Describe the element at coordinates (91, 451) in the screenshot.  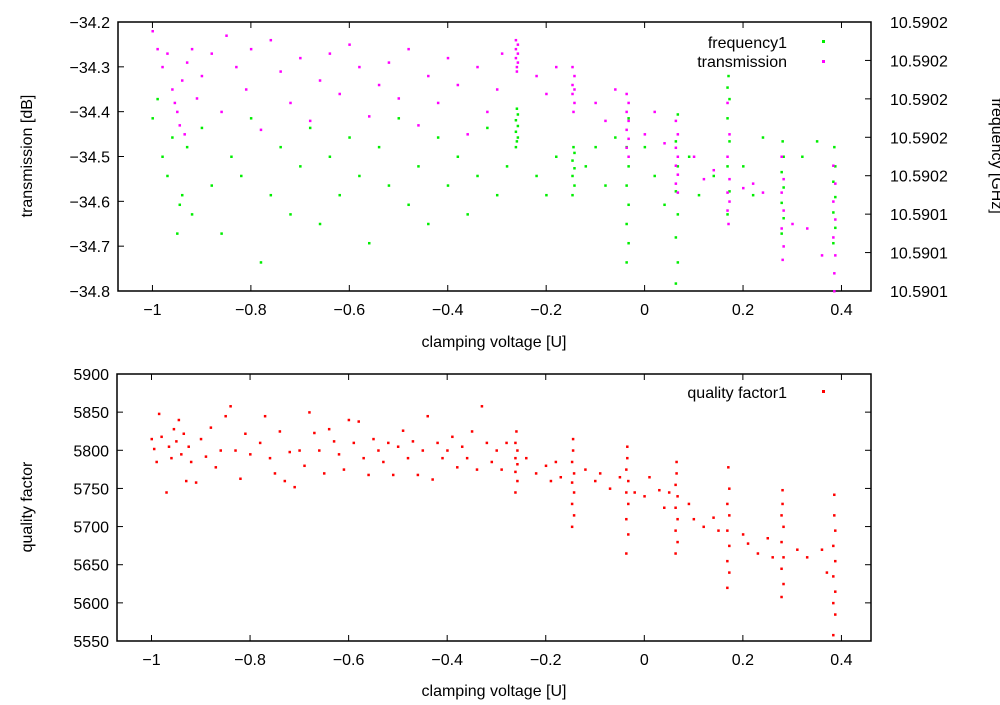
I see `y-tick-label: 5800` at that location.